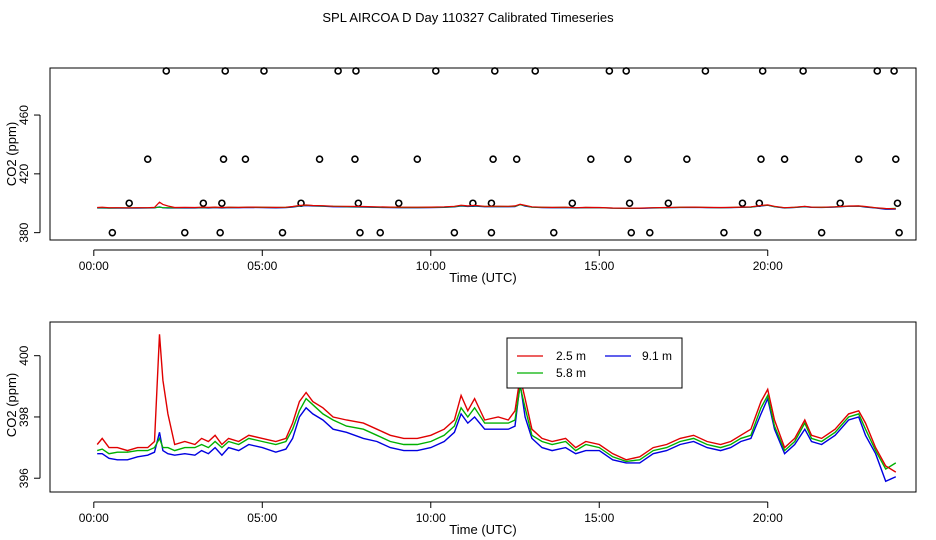 This screenshot has width=936, height=540. What do you see at coordinates (24, 115) in the screenshot?
I see `y-tick-label: 460` at bounding box center [24, 115].